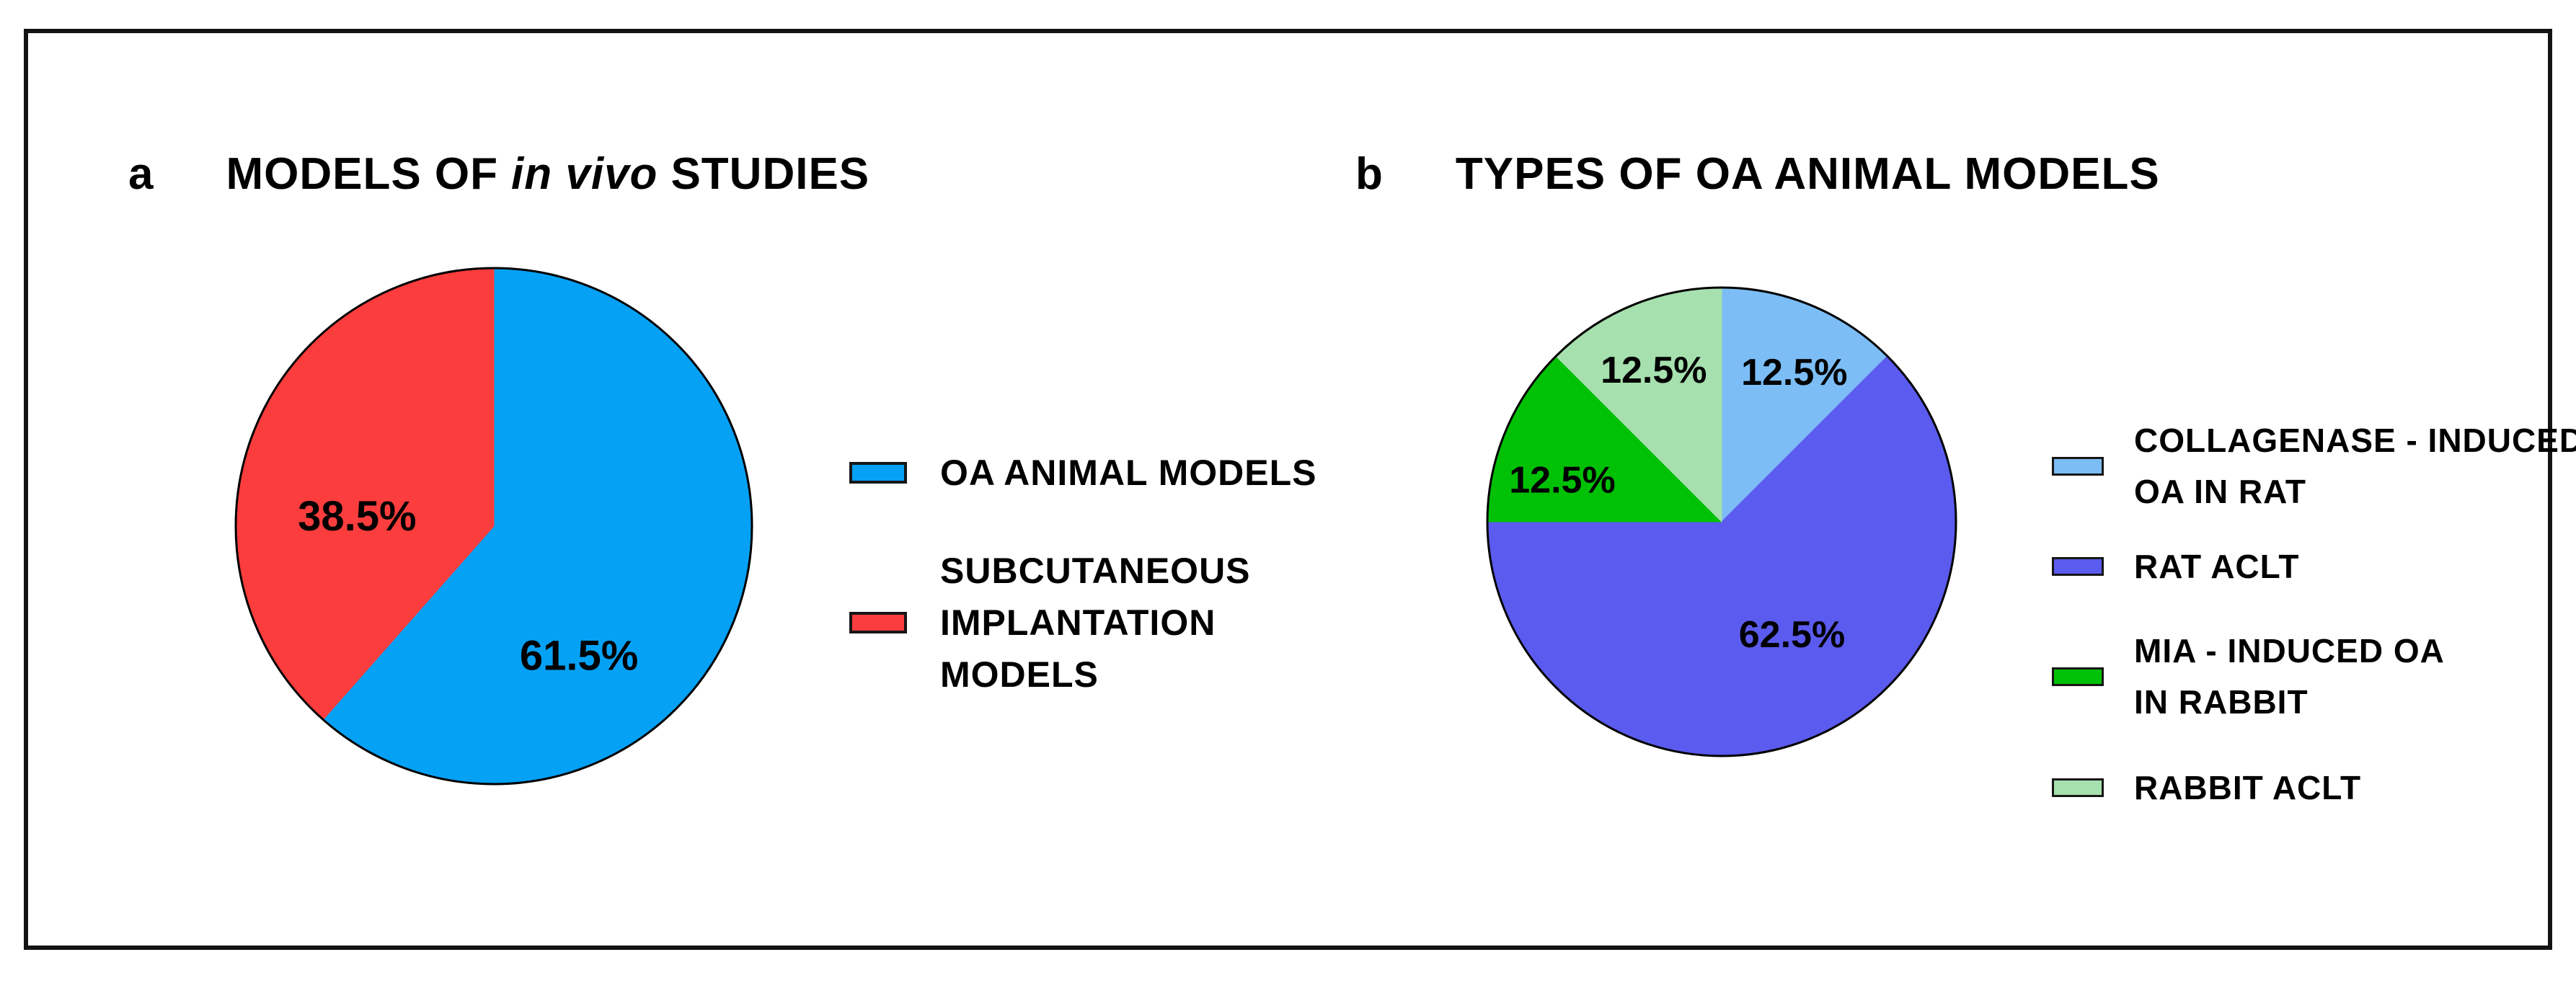 This screenshot has width=2576, height=983. Describe the element at coordinates (1562, 481) in the screenshot. I see `pie-slice-label-2: 12.5%` at that location.